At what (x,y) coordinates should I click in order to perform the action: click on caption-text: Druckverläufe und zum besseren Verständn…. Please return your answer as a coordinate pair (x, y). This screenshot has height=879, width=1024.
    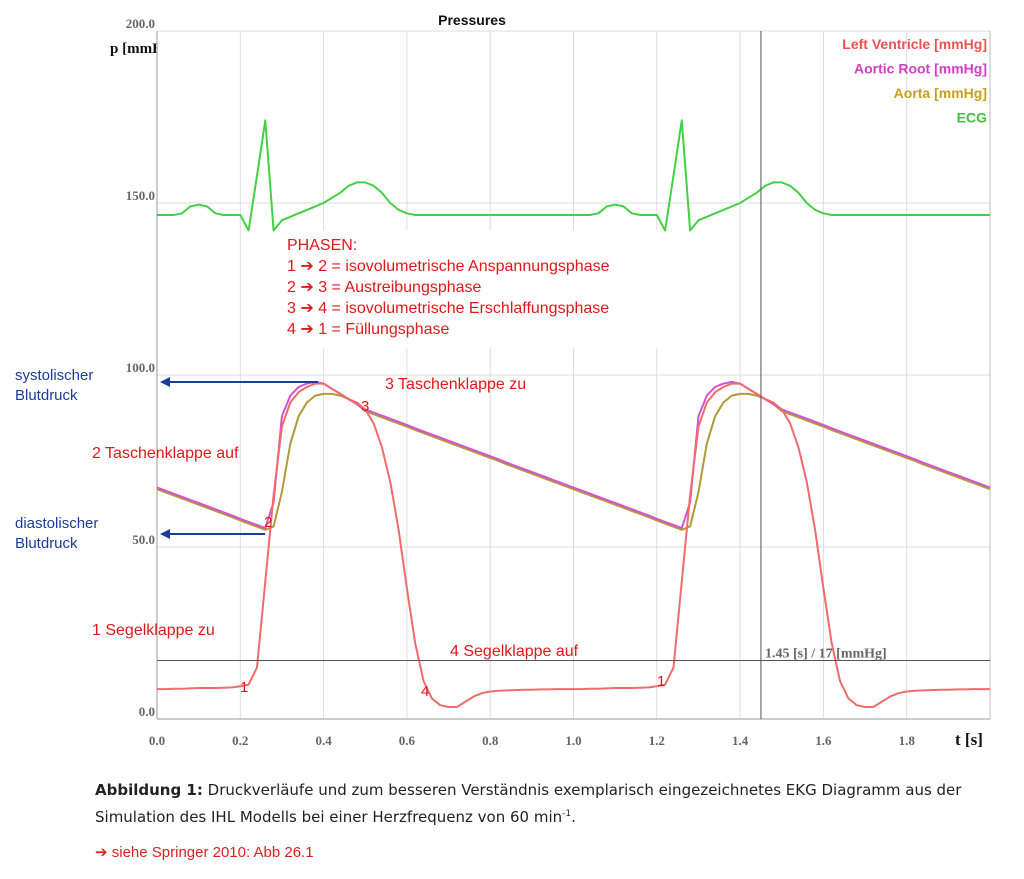
    Looking at the image, I should click on (528, 803).